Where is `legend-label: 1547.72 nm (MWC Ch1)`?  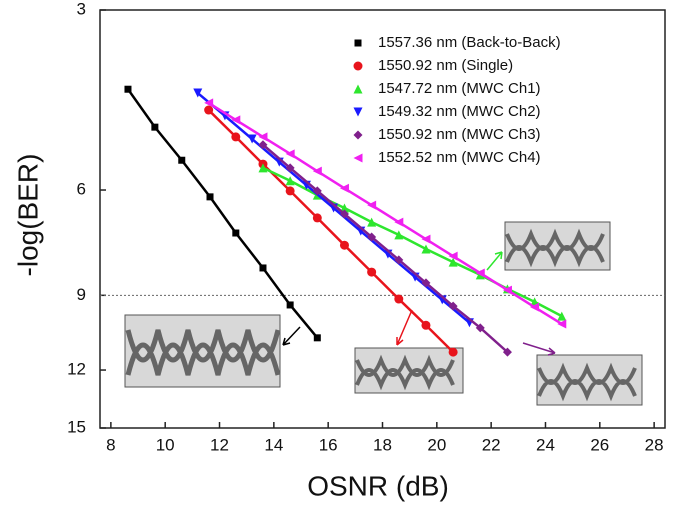 legend-label: 1547.72 nm (MWC Ch1) is located at coordinates (459, 88).